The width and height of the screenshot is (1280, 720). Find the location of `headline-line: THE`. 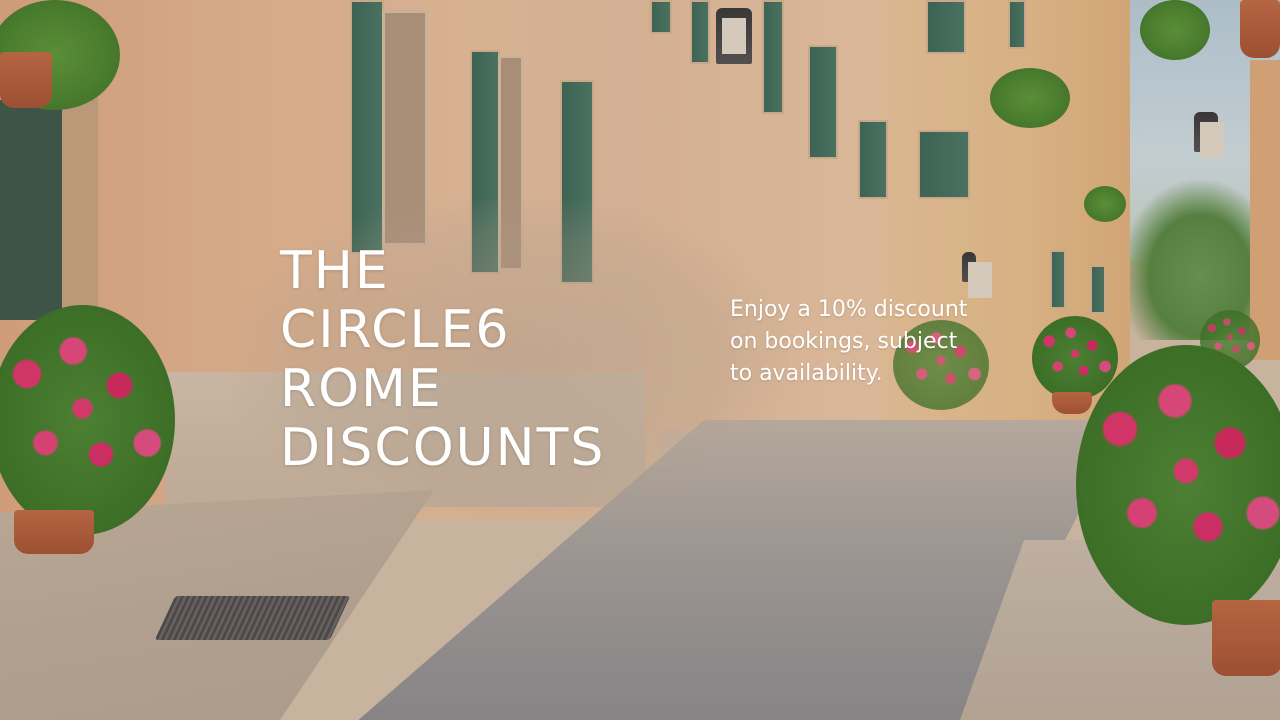

headline-line: THE is located at coordinates (335, 271).